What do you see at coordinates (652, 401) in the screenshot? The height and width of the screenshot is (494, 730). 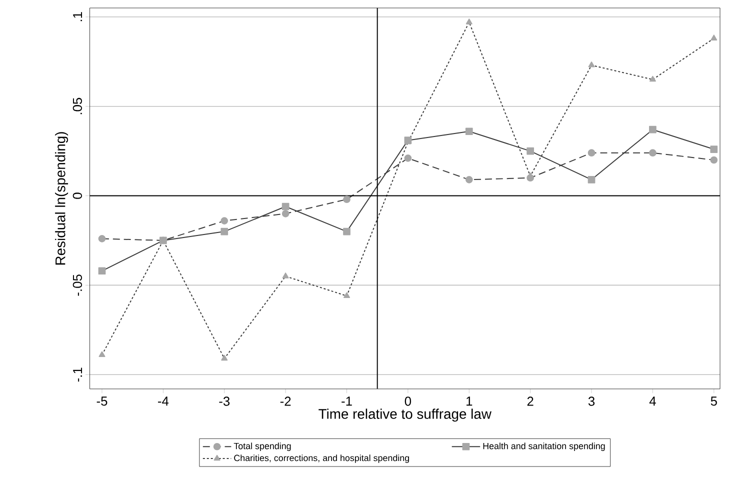 I see `x-tick-label: 4` at bounding box center [652, 401].